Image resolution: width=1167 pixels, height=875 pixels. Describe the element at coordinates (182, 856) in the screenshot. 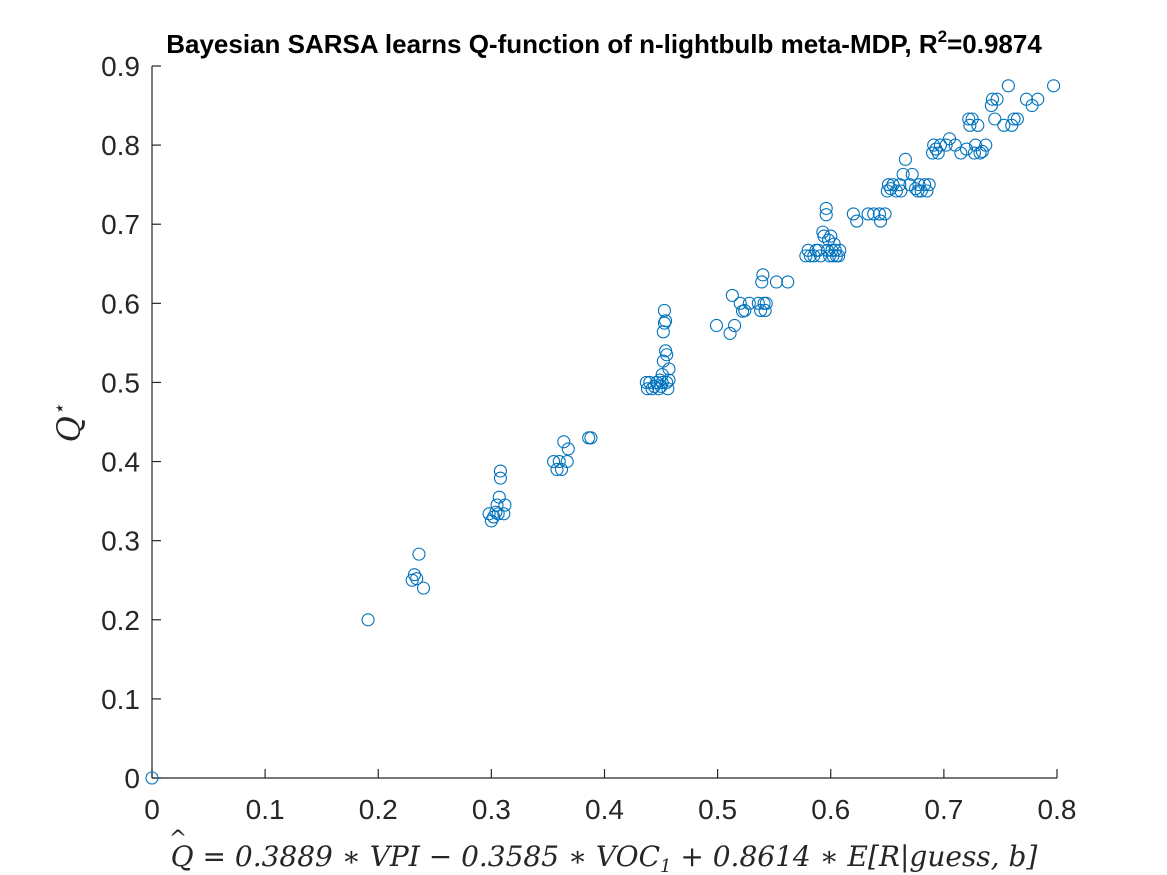

I see `x-axis-label-lhs: Q` at that location.